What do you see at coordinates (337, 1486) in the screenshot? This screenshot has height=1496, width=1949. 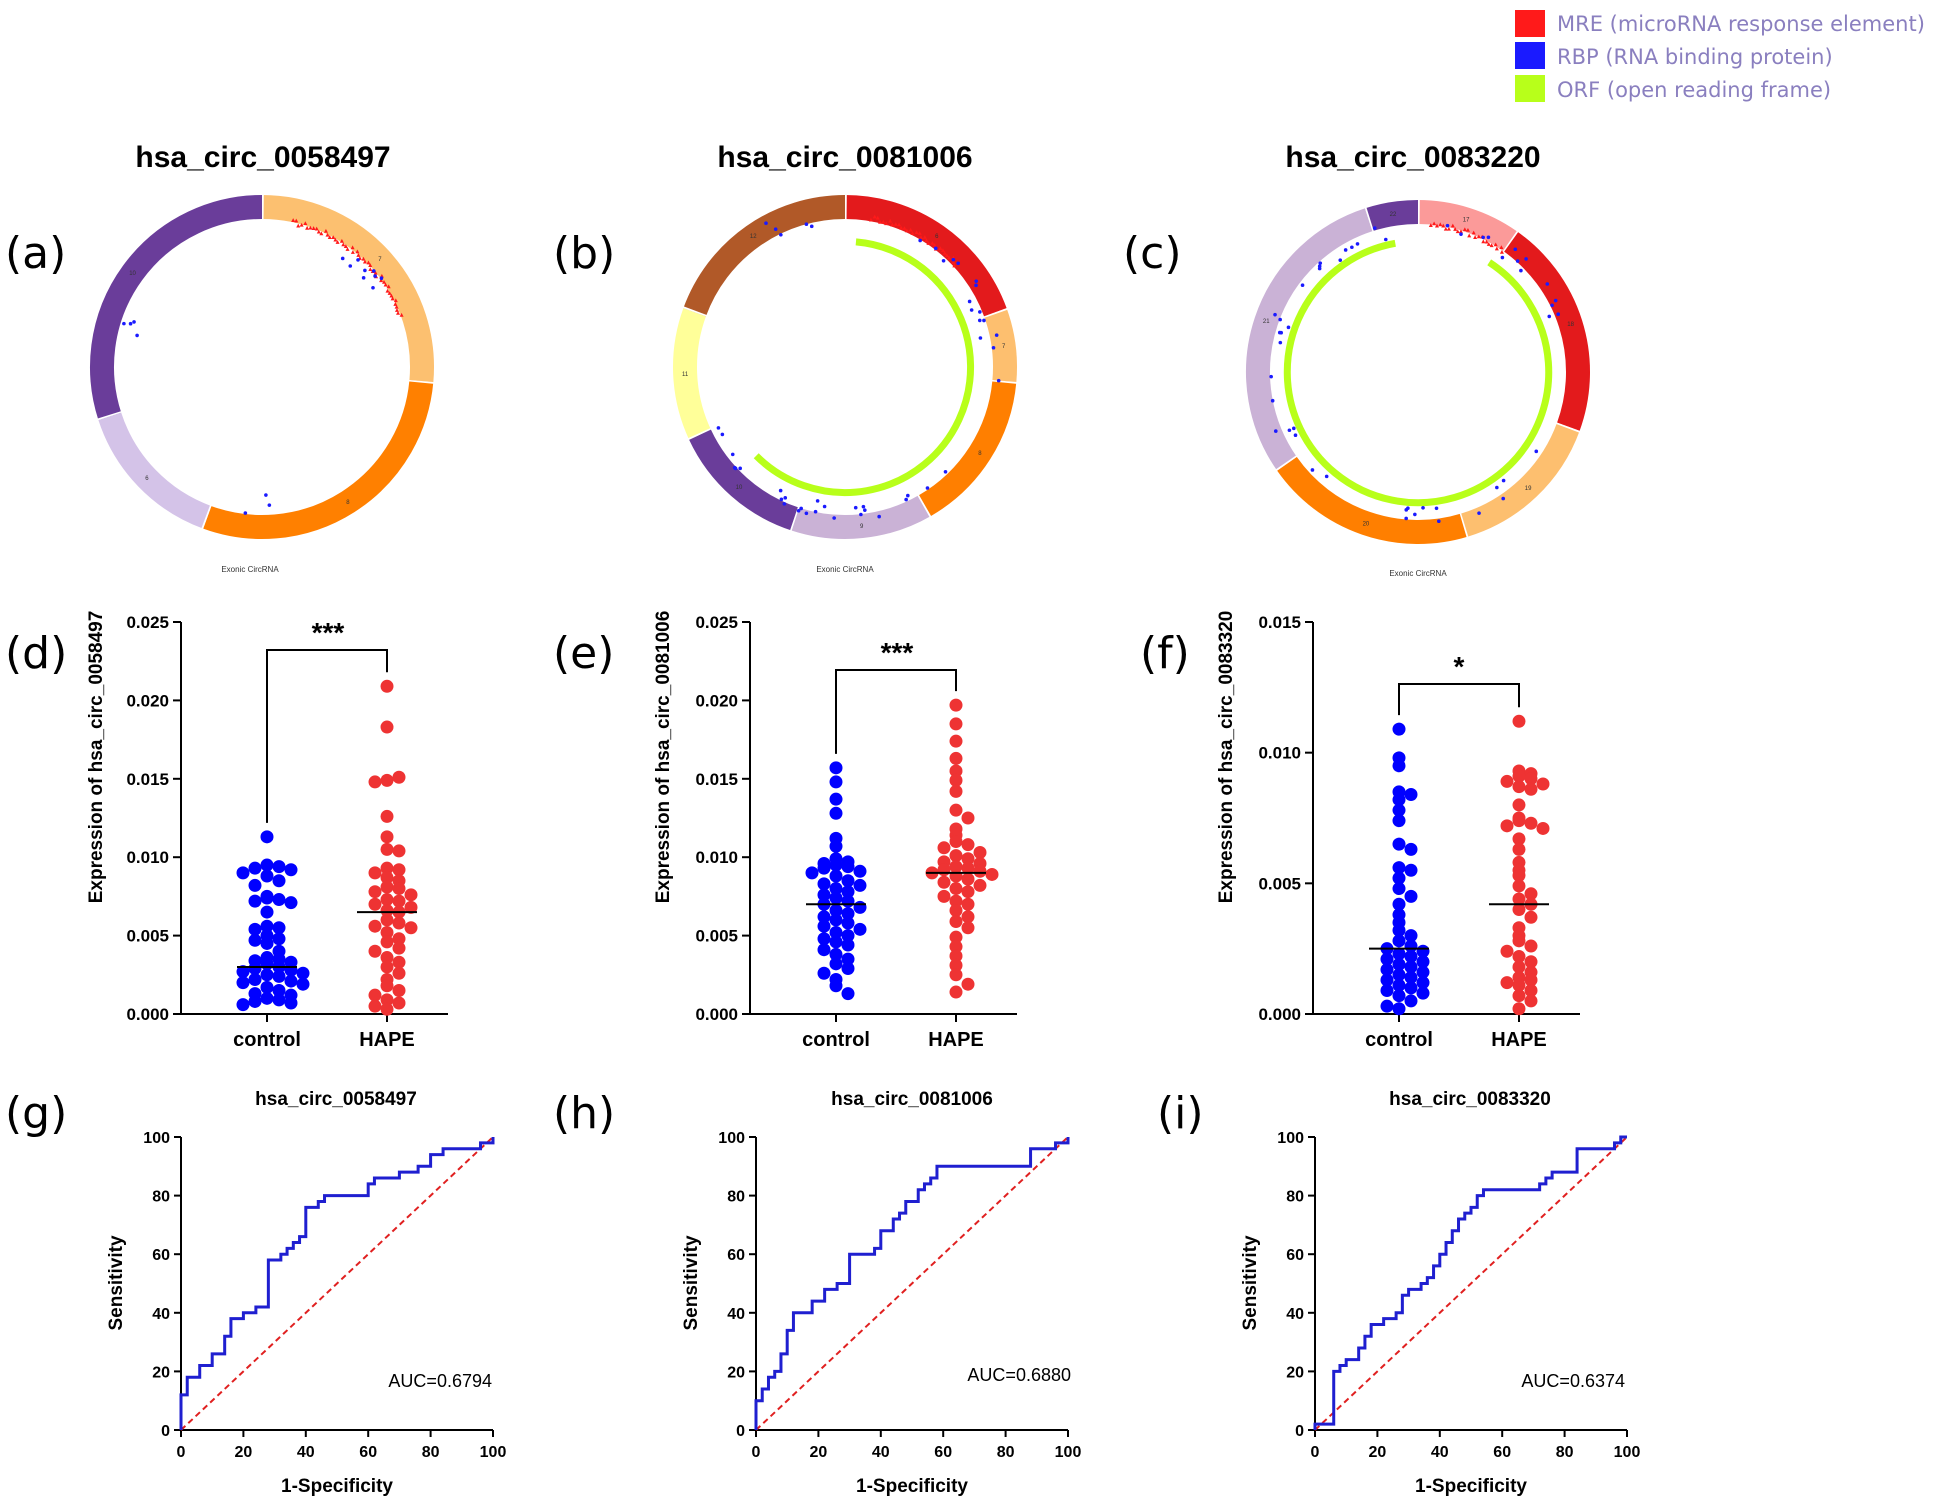 I see `xlabel-g: 1-Specificity` at bounding box center [337, 1486].